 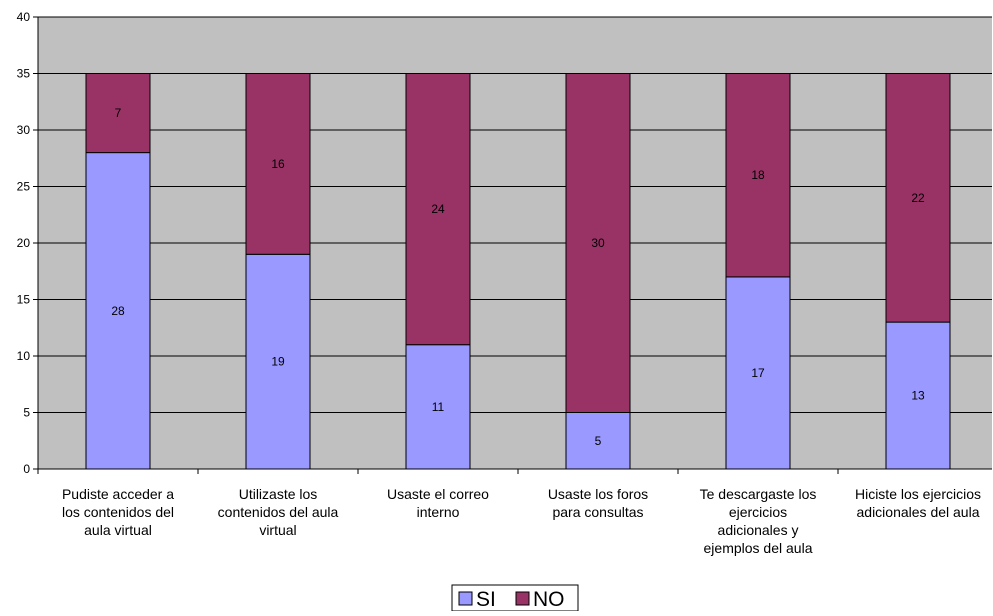 I want to click on x-category-label-line: interno, so click(x=438, y=512).